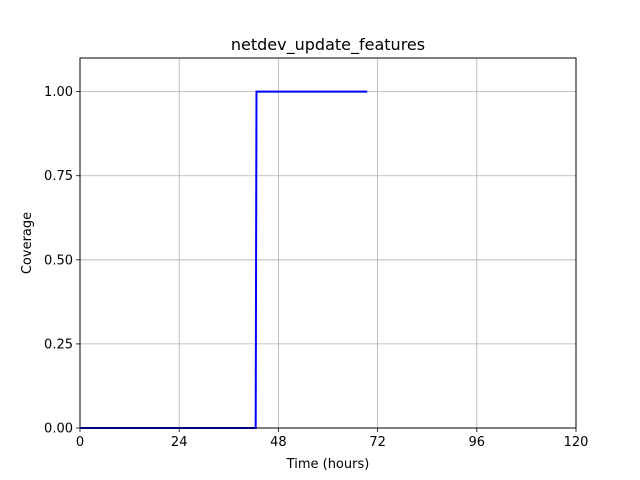  I want to click on x-tick-label: 96, so click(477, 442).